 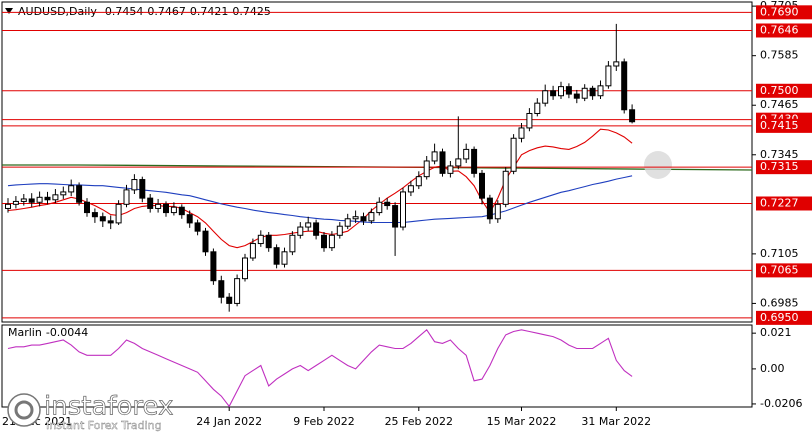 I want to click on y-tick-label: 0.7105, so click(x=779, y=253).